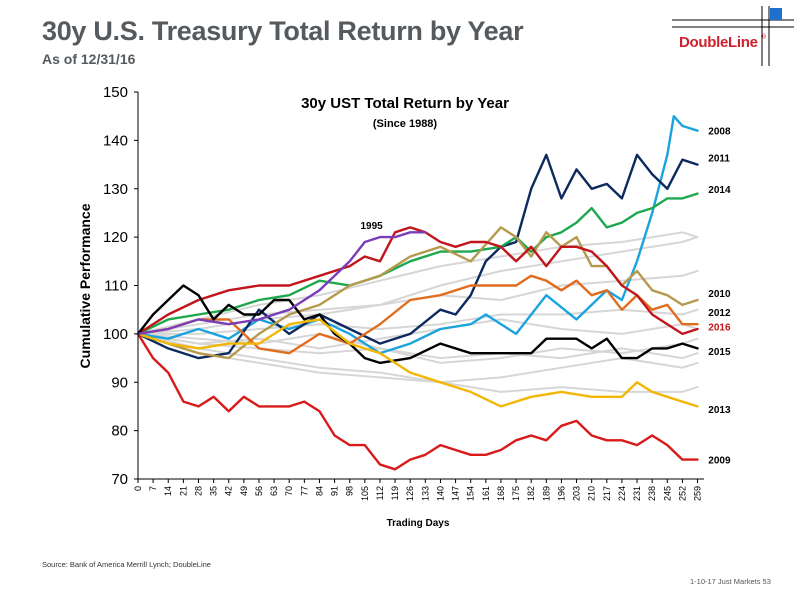 The image size is (800, 600). Describe the element at coordinates (138, 488) in the screenshot. I see `x-tick-label: 0` at that location.